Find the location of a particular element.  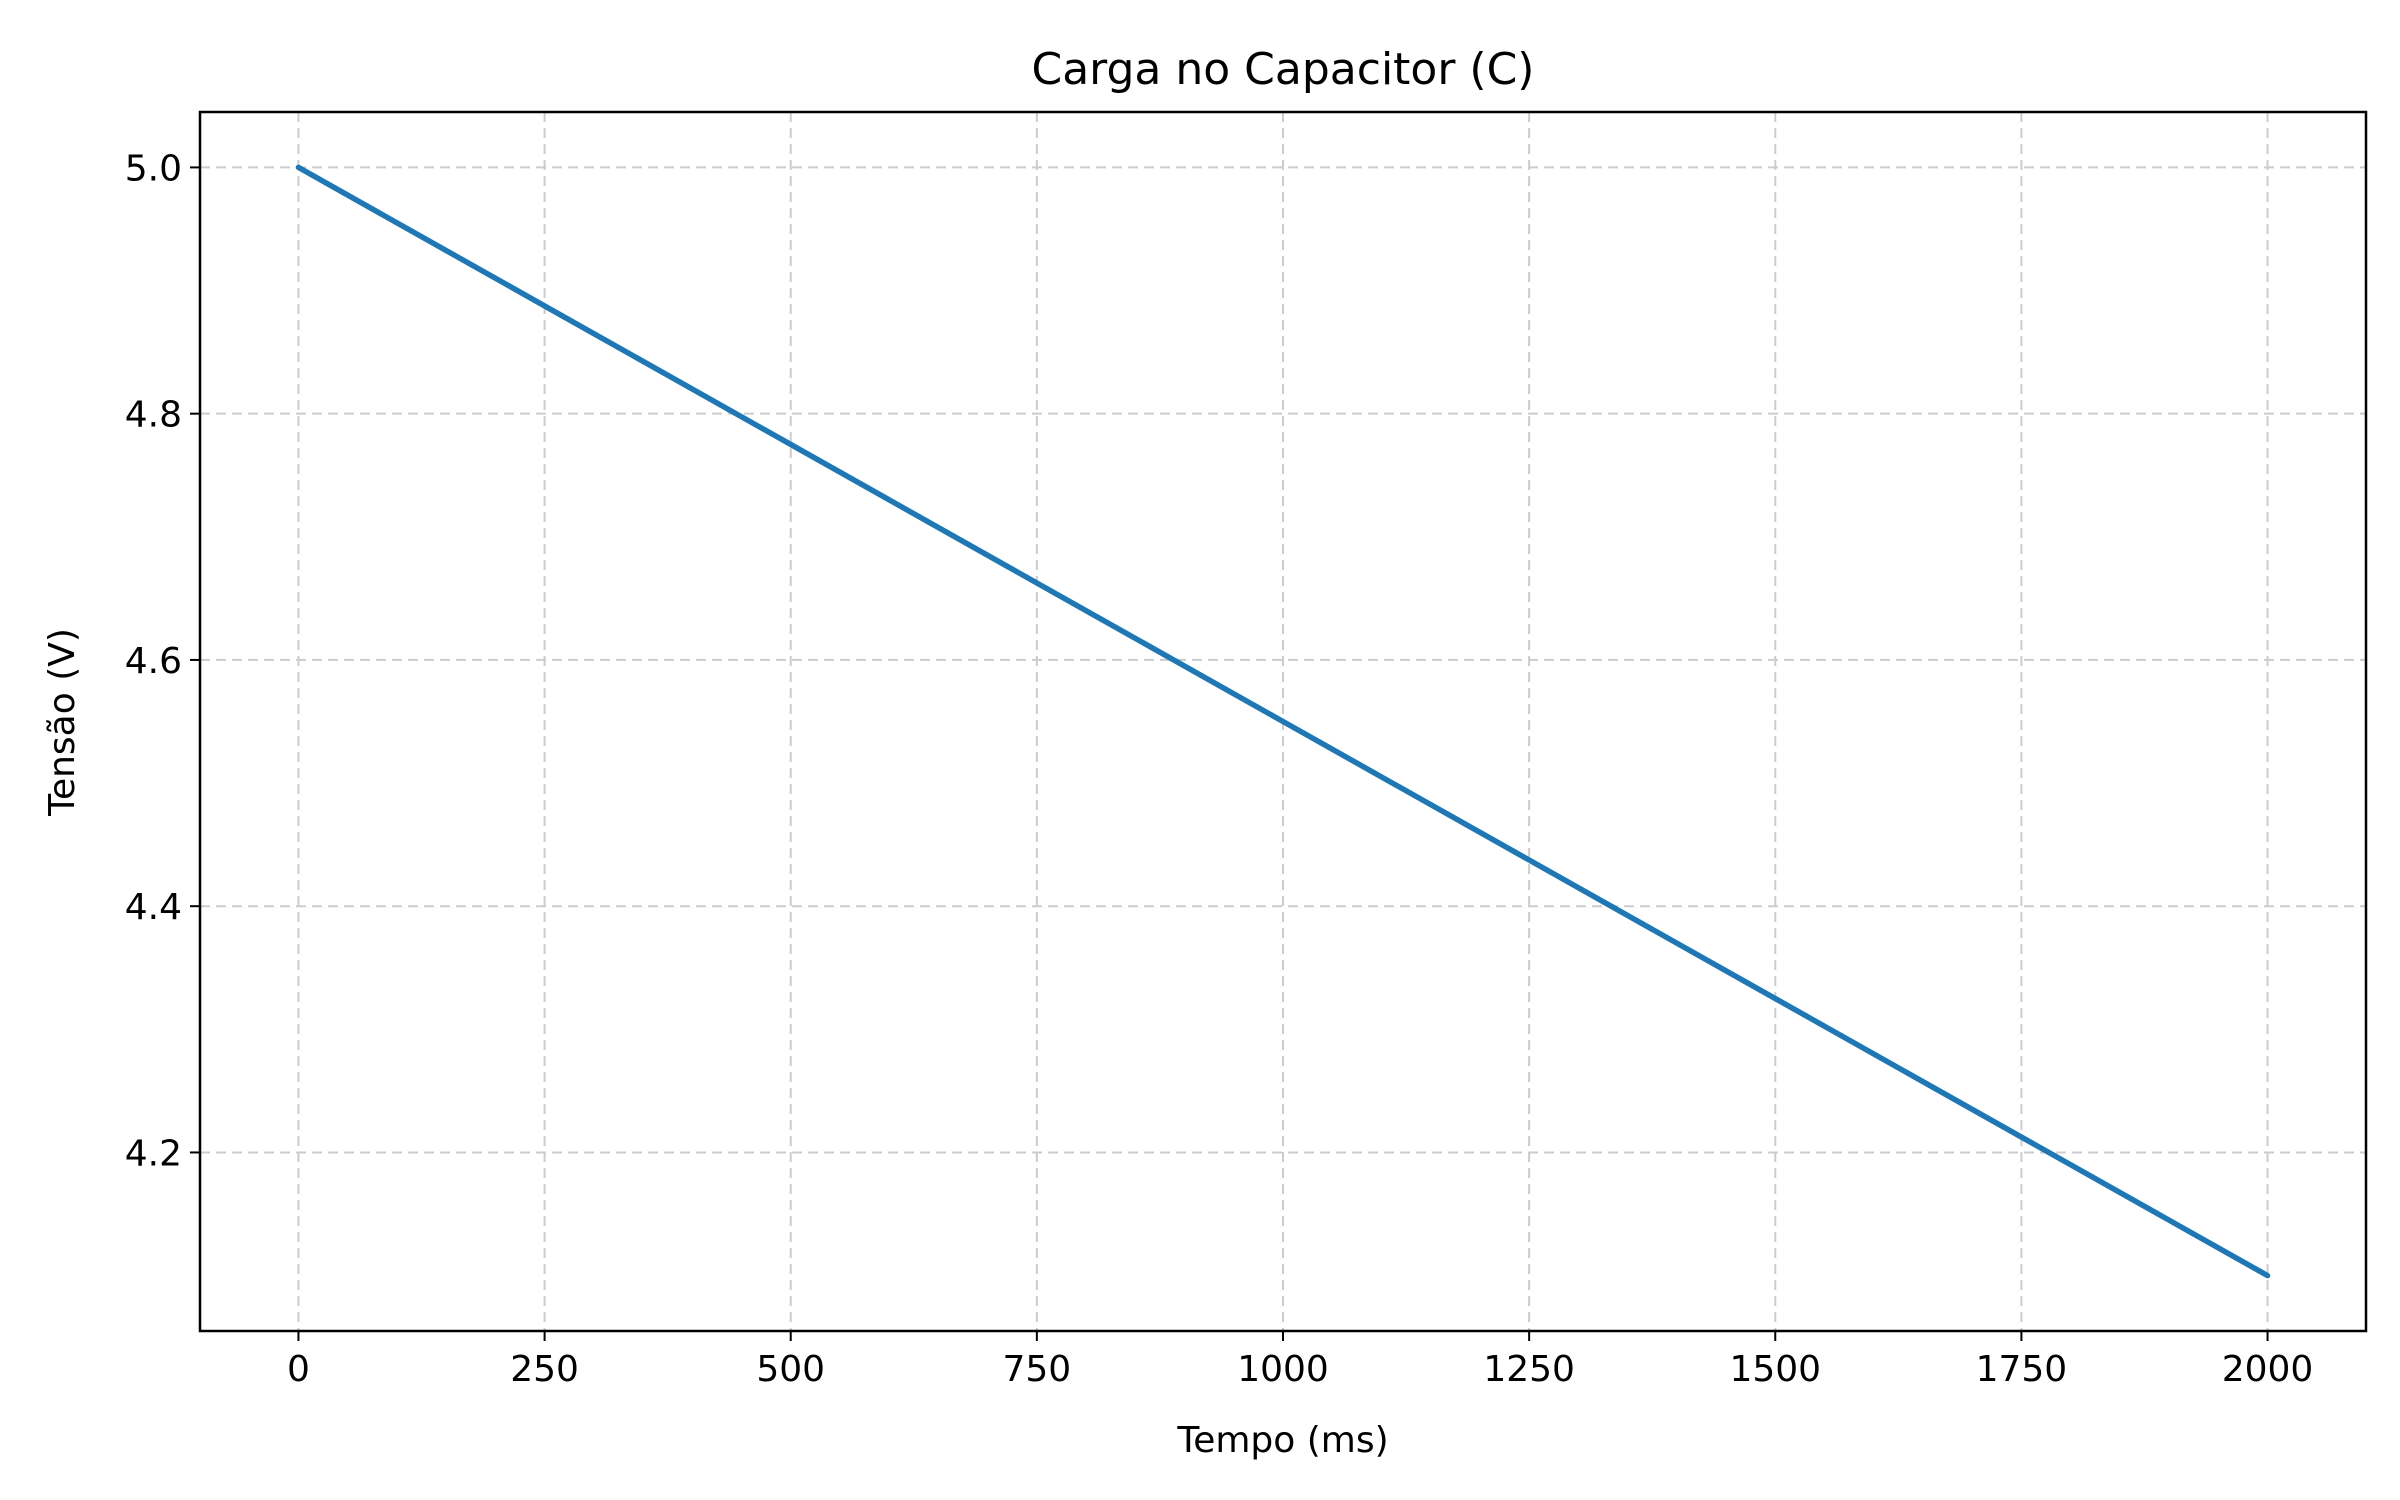

x-tick-label: 1750 is located at coordinates (2022, 1369).